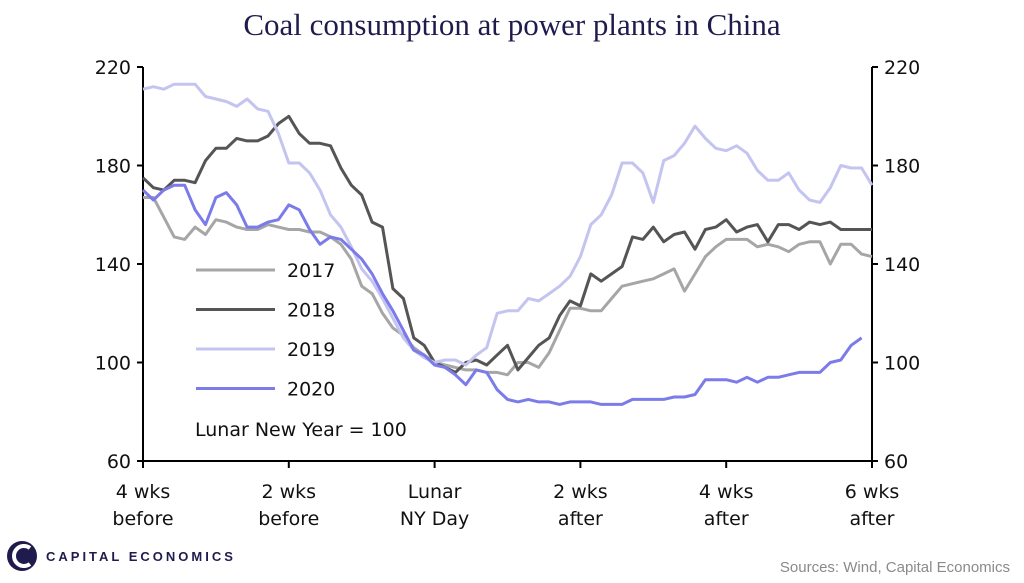 The height and width of the screenshot is (583, 1024). Describe the element at coordinates (22, 556) in the screenshot. I see `logo-c-mark-icon` at that location.